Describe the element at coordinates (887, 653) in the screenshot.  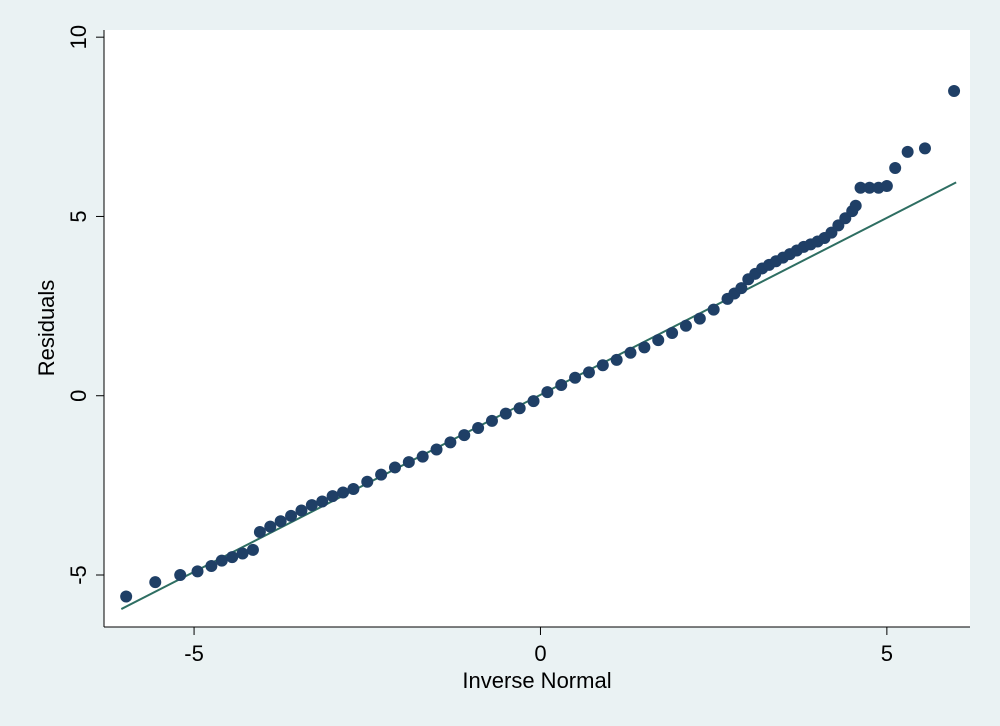
I see `x-tick-label: 5` at that location.